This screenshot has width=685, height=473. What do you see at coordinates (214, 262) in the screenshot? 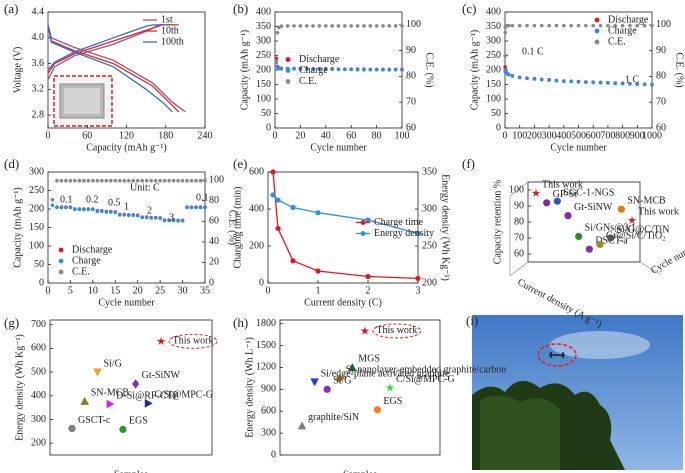
I see `y2-tick-label: 20` at bounding box center [214, 262].